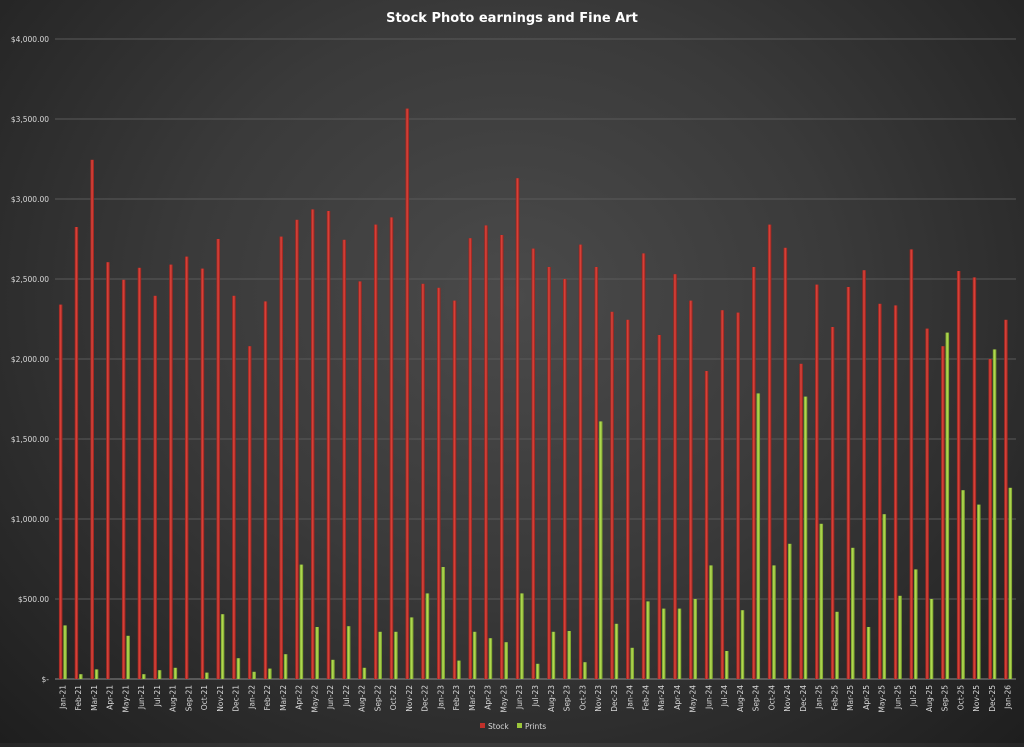 The width and height of the screenshot is (1024, 747). I want to click on x-tick-label: Jan-21, so click(62, 697).